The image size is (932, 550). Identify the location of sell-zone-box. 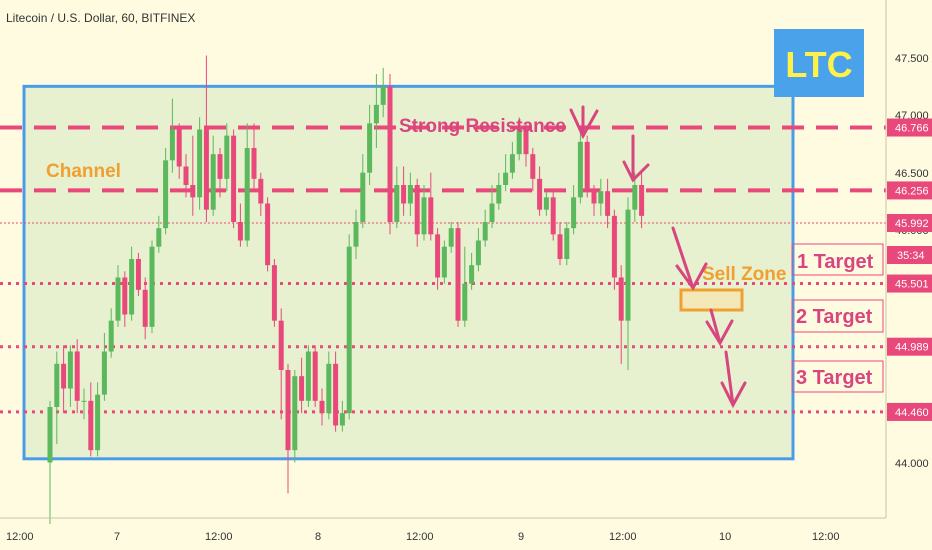
(711, 300).